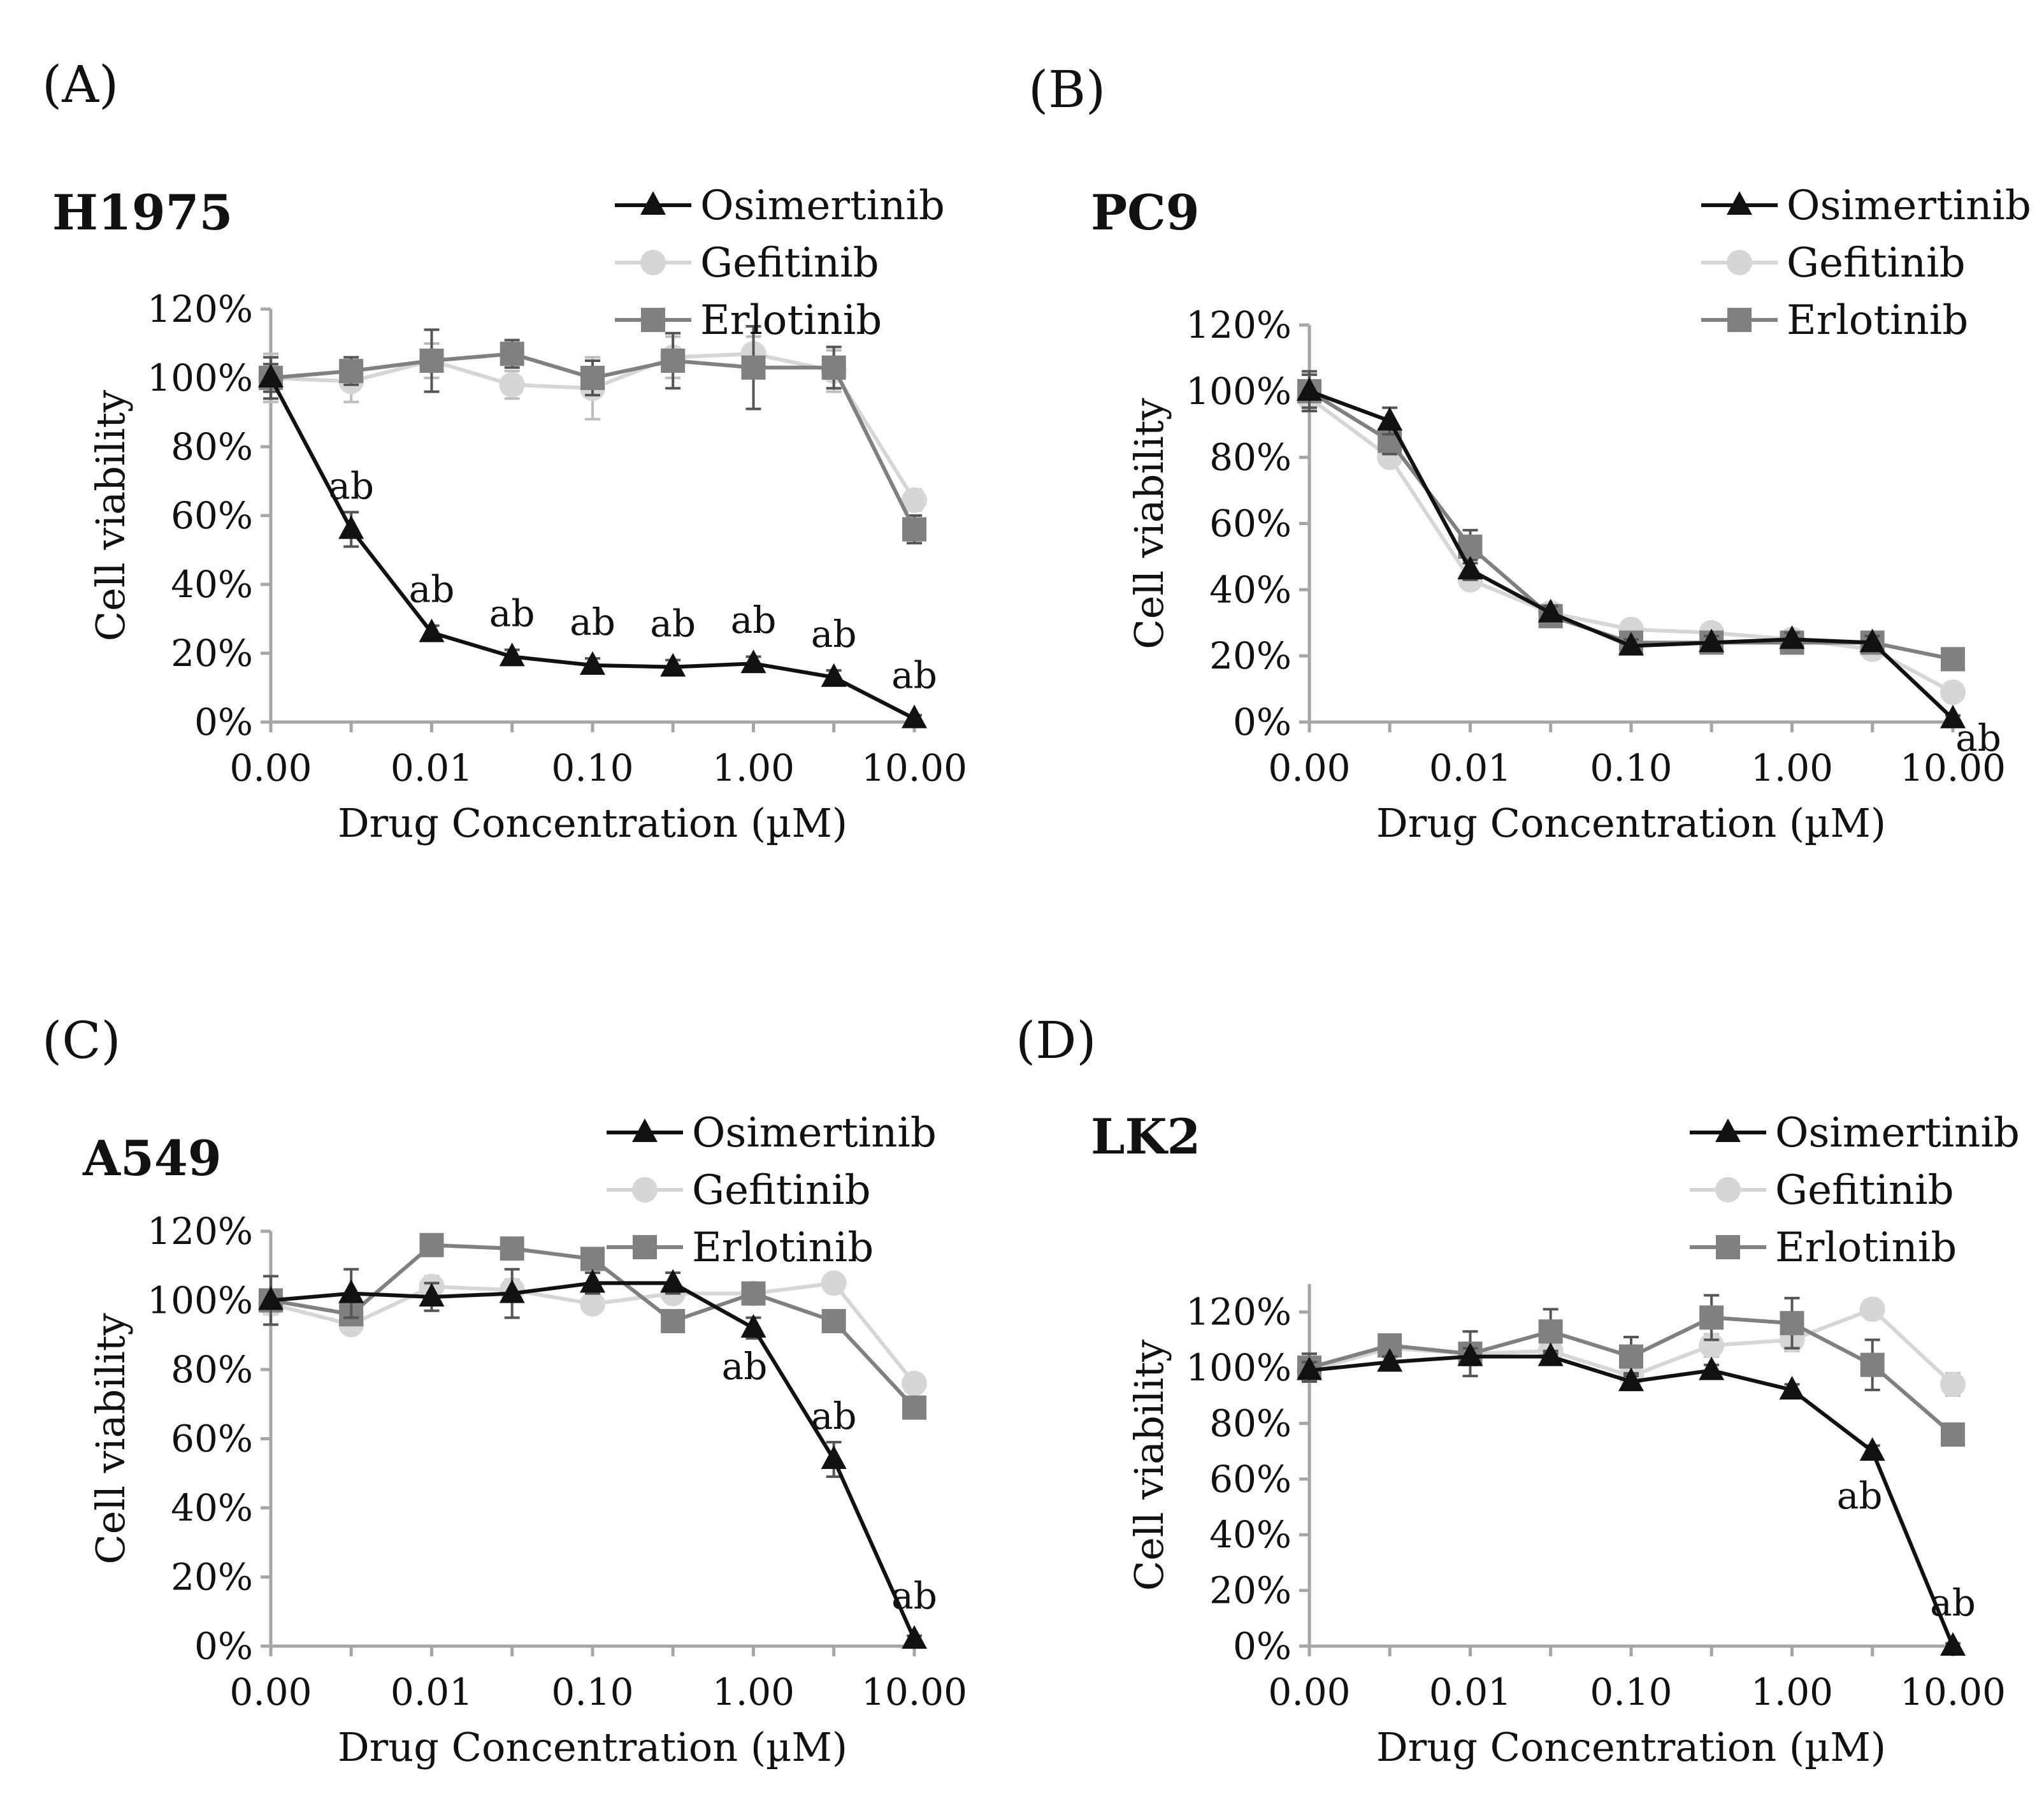 The width and height of the screenshot is (2044, 1801). What do you see at coordinates (80, 84) in the screenshot?
I see `panel-label: (A)` at bounding box center [80, 84].